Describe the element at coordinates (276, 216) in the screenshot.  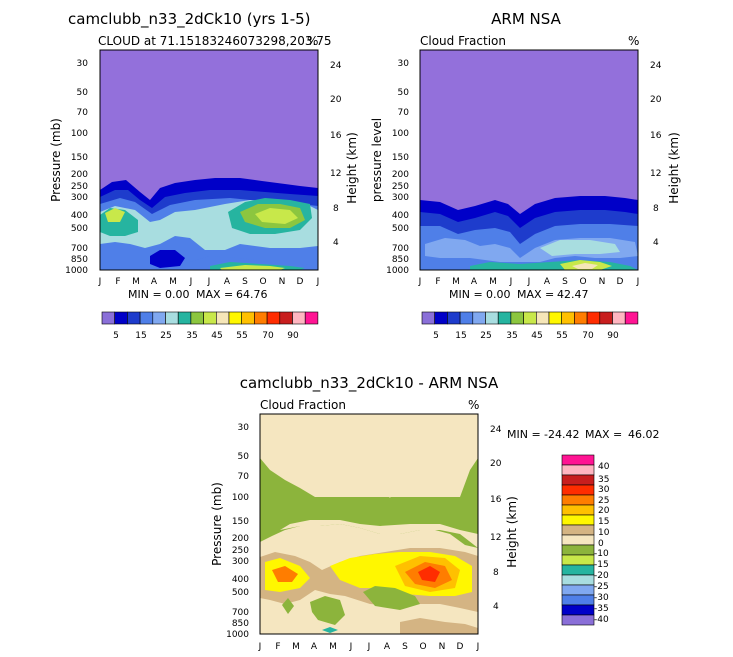
I see `contour-45-right` at that location.